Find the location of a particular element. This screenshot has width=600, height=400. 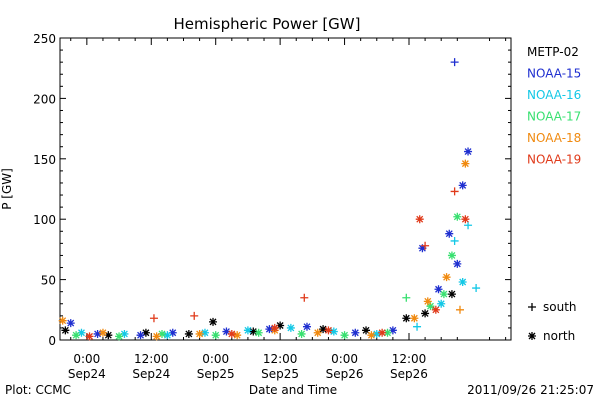

legend-entry: NOAA-16 is located at coordinates (554, 95).